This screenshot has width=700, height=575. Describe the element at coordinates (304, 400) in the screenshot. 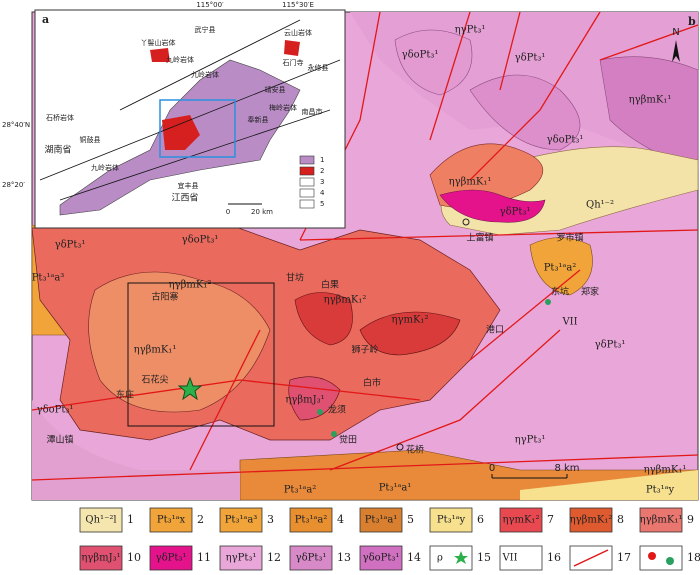

I see `map-label: ηγβmJ₃¹` at that location.